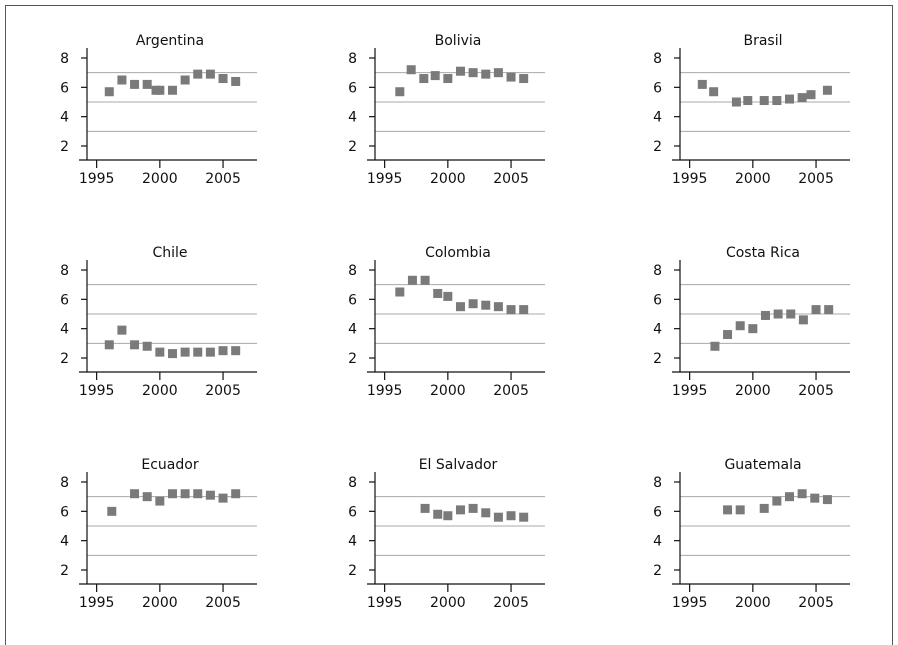  What do you see at coordinates (762, 41) in the screenshot?
I see `panel-title-brasil: Brasil` at bounding box center [762, 41].